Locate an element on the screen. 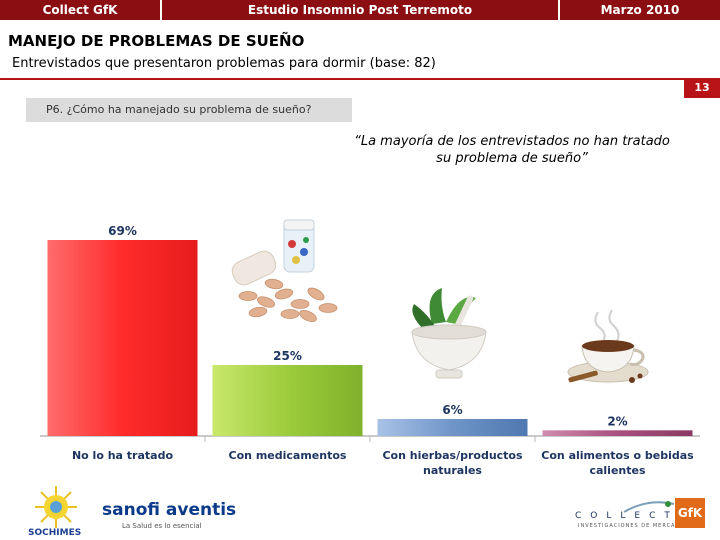 The width and height of the screenshot is (720, 540). header-left: Collect GfK is located at coordinates (80, 10).